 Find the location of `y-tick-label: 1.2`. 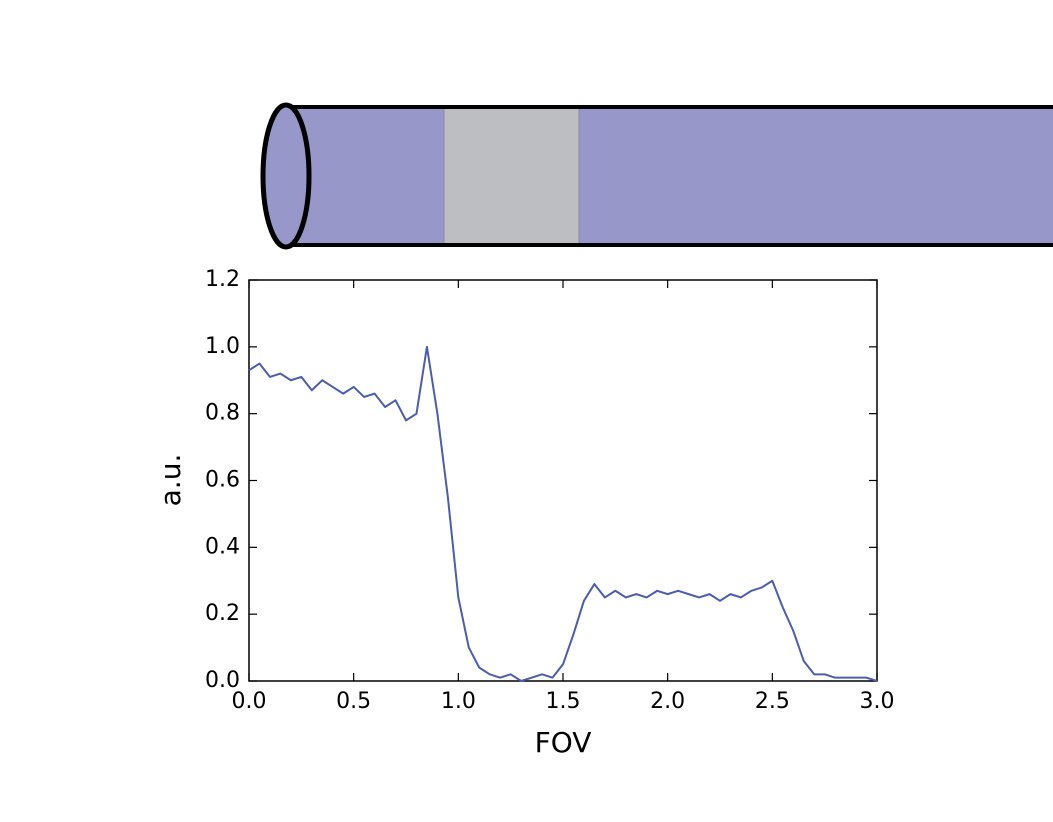

y-tick-label: 1.2 is located at coordinates (222, 279).